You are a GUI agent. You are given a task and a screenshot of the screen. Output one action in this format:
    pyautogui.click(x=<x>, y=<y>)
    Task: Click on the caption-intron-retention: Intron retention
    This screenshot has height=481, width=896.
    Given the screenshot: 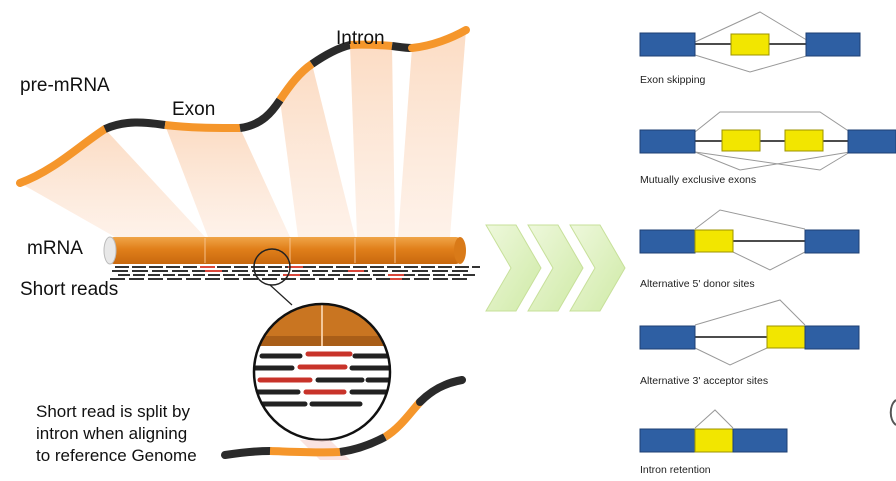 What is the action you would take?
    pyautogui.click(x=675, y=470)
    